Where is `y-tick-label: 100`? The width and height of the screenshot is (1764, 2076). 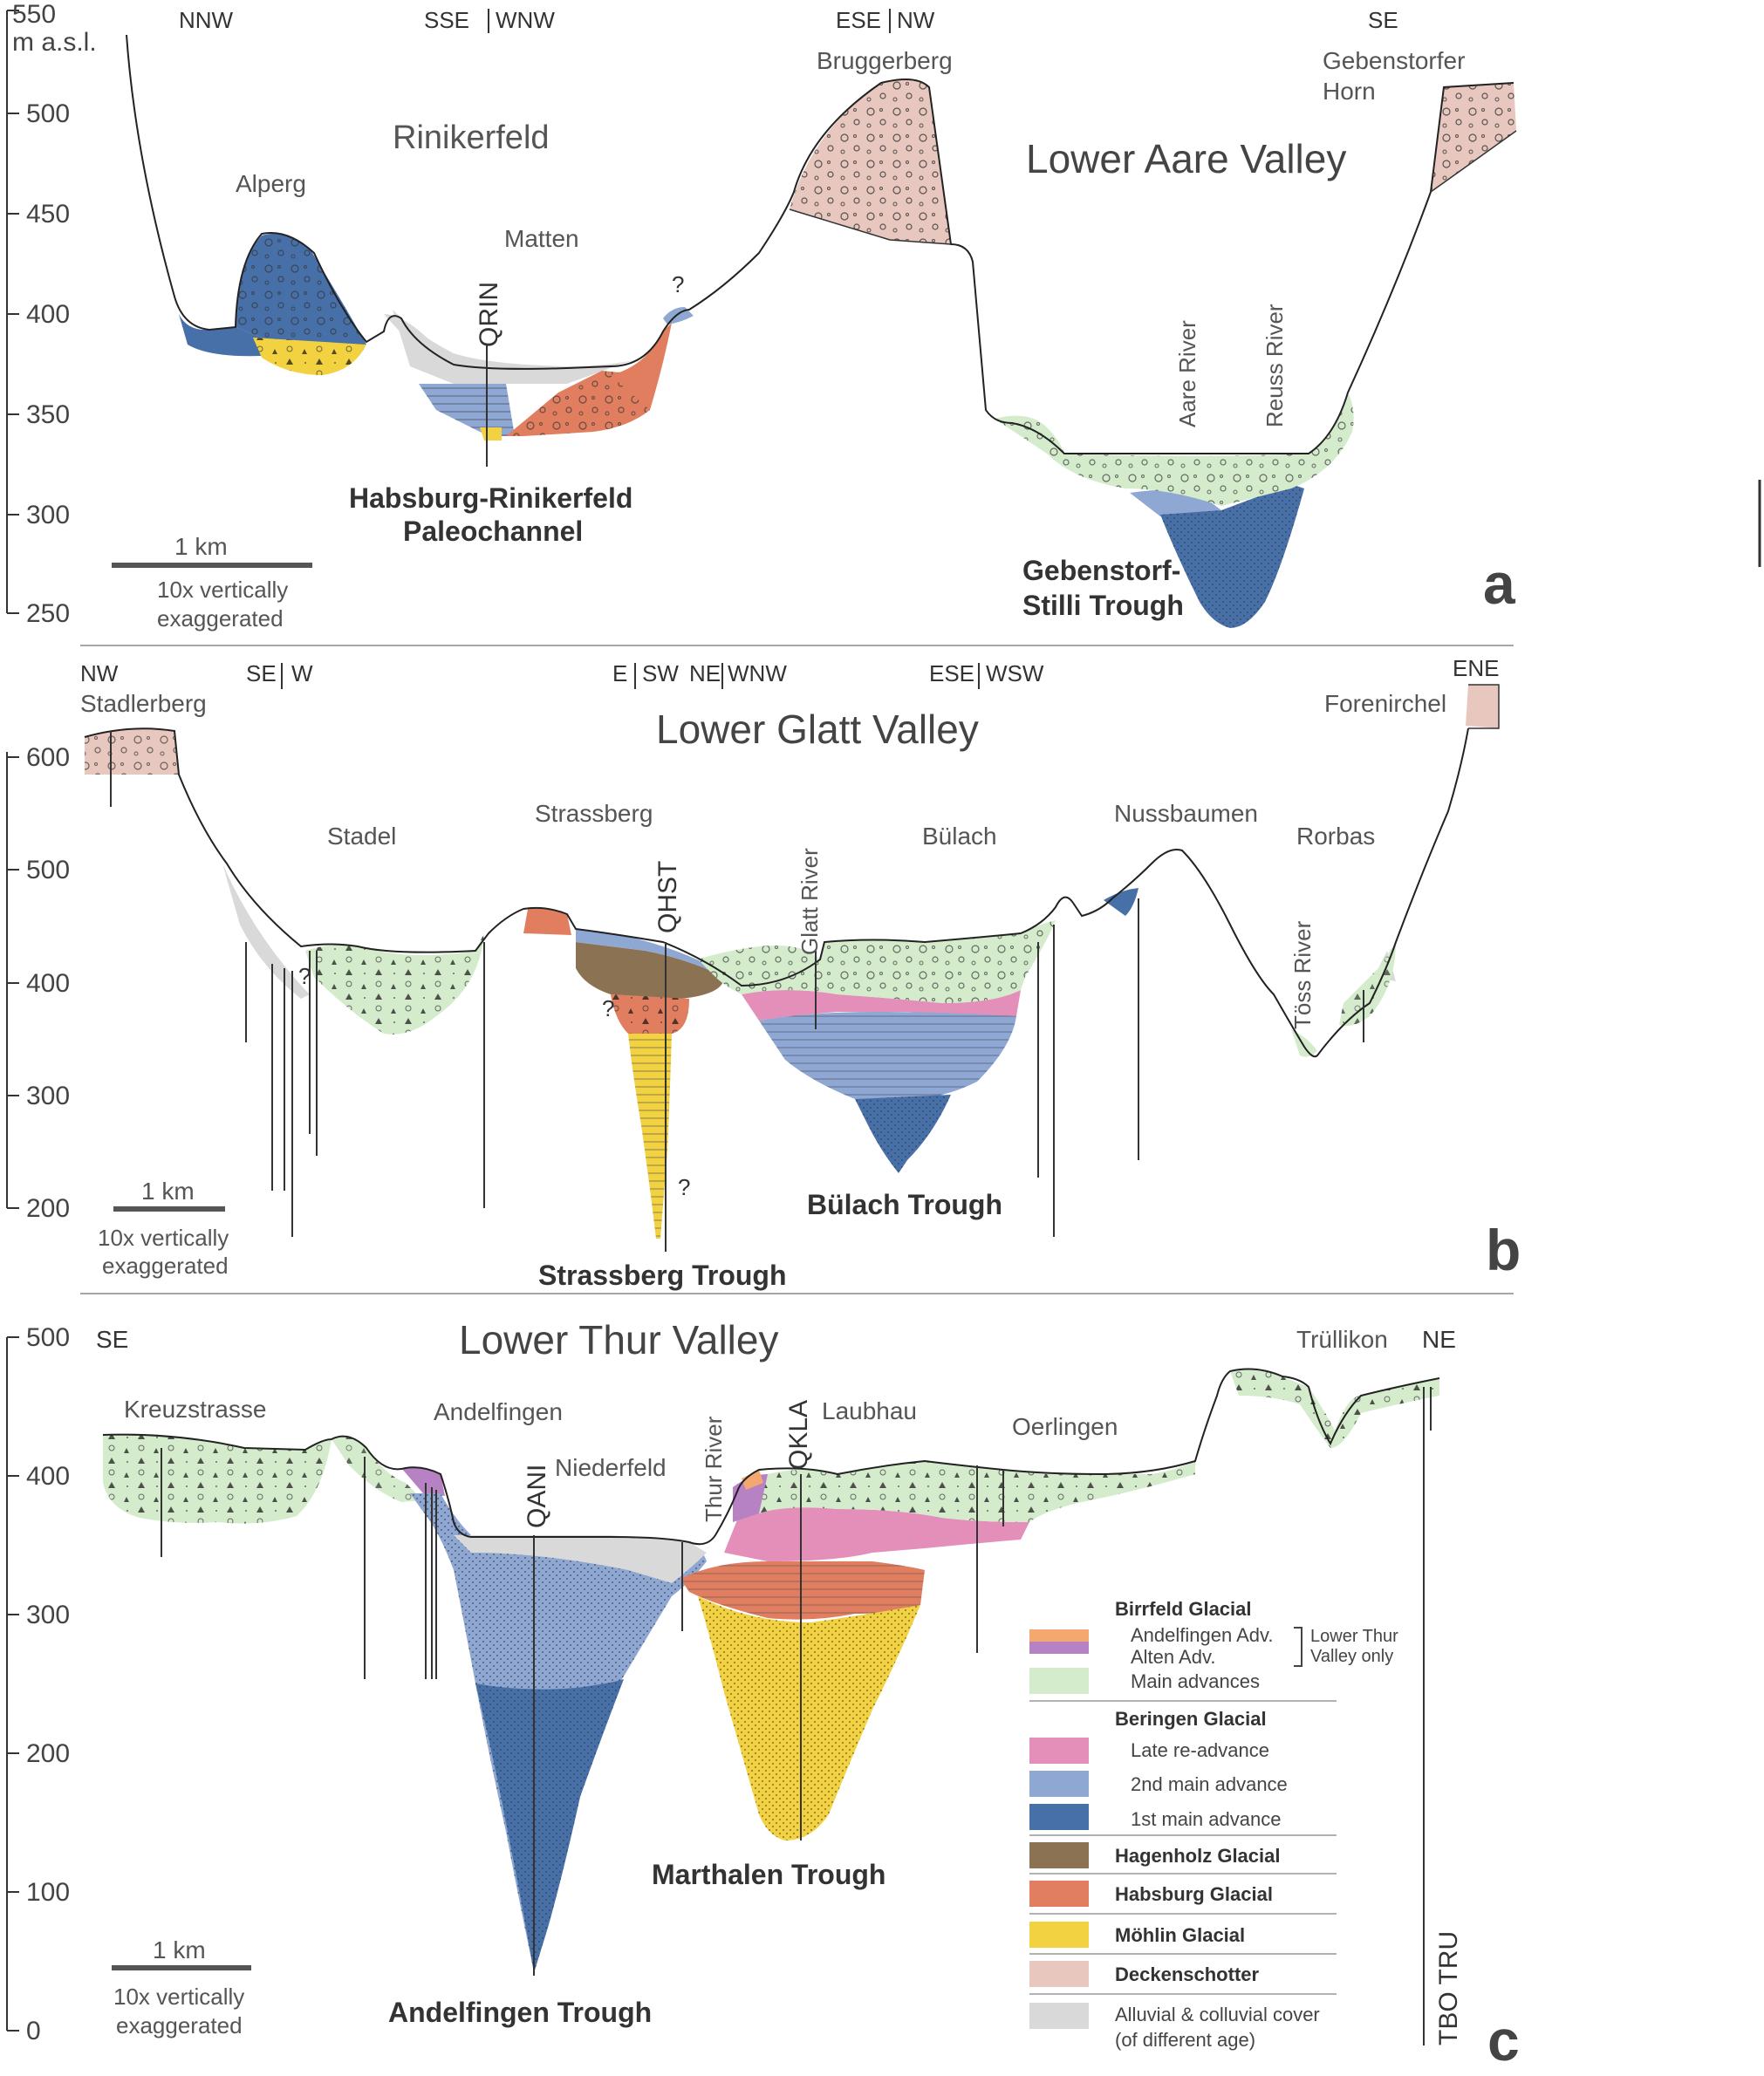 y-tick-label: 100 is located at coordinates (48, 1893).